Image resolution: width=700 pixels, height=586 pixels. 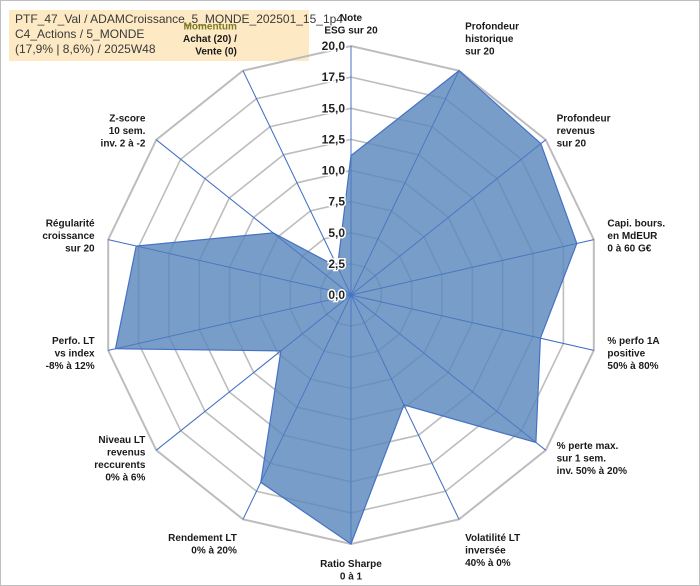 I want to click on tick-halo-2: 5,0, so click(x=336, y=233).